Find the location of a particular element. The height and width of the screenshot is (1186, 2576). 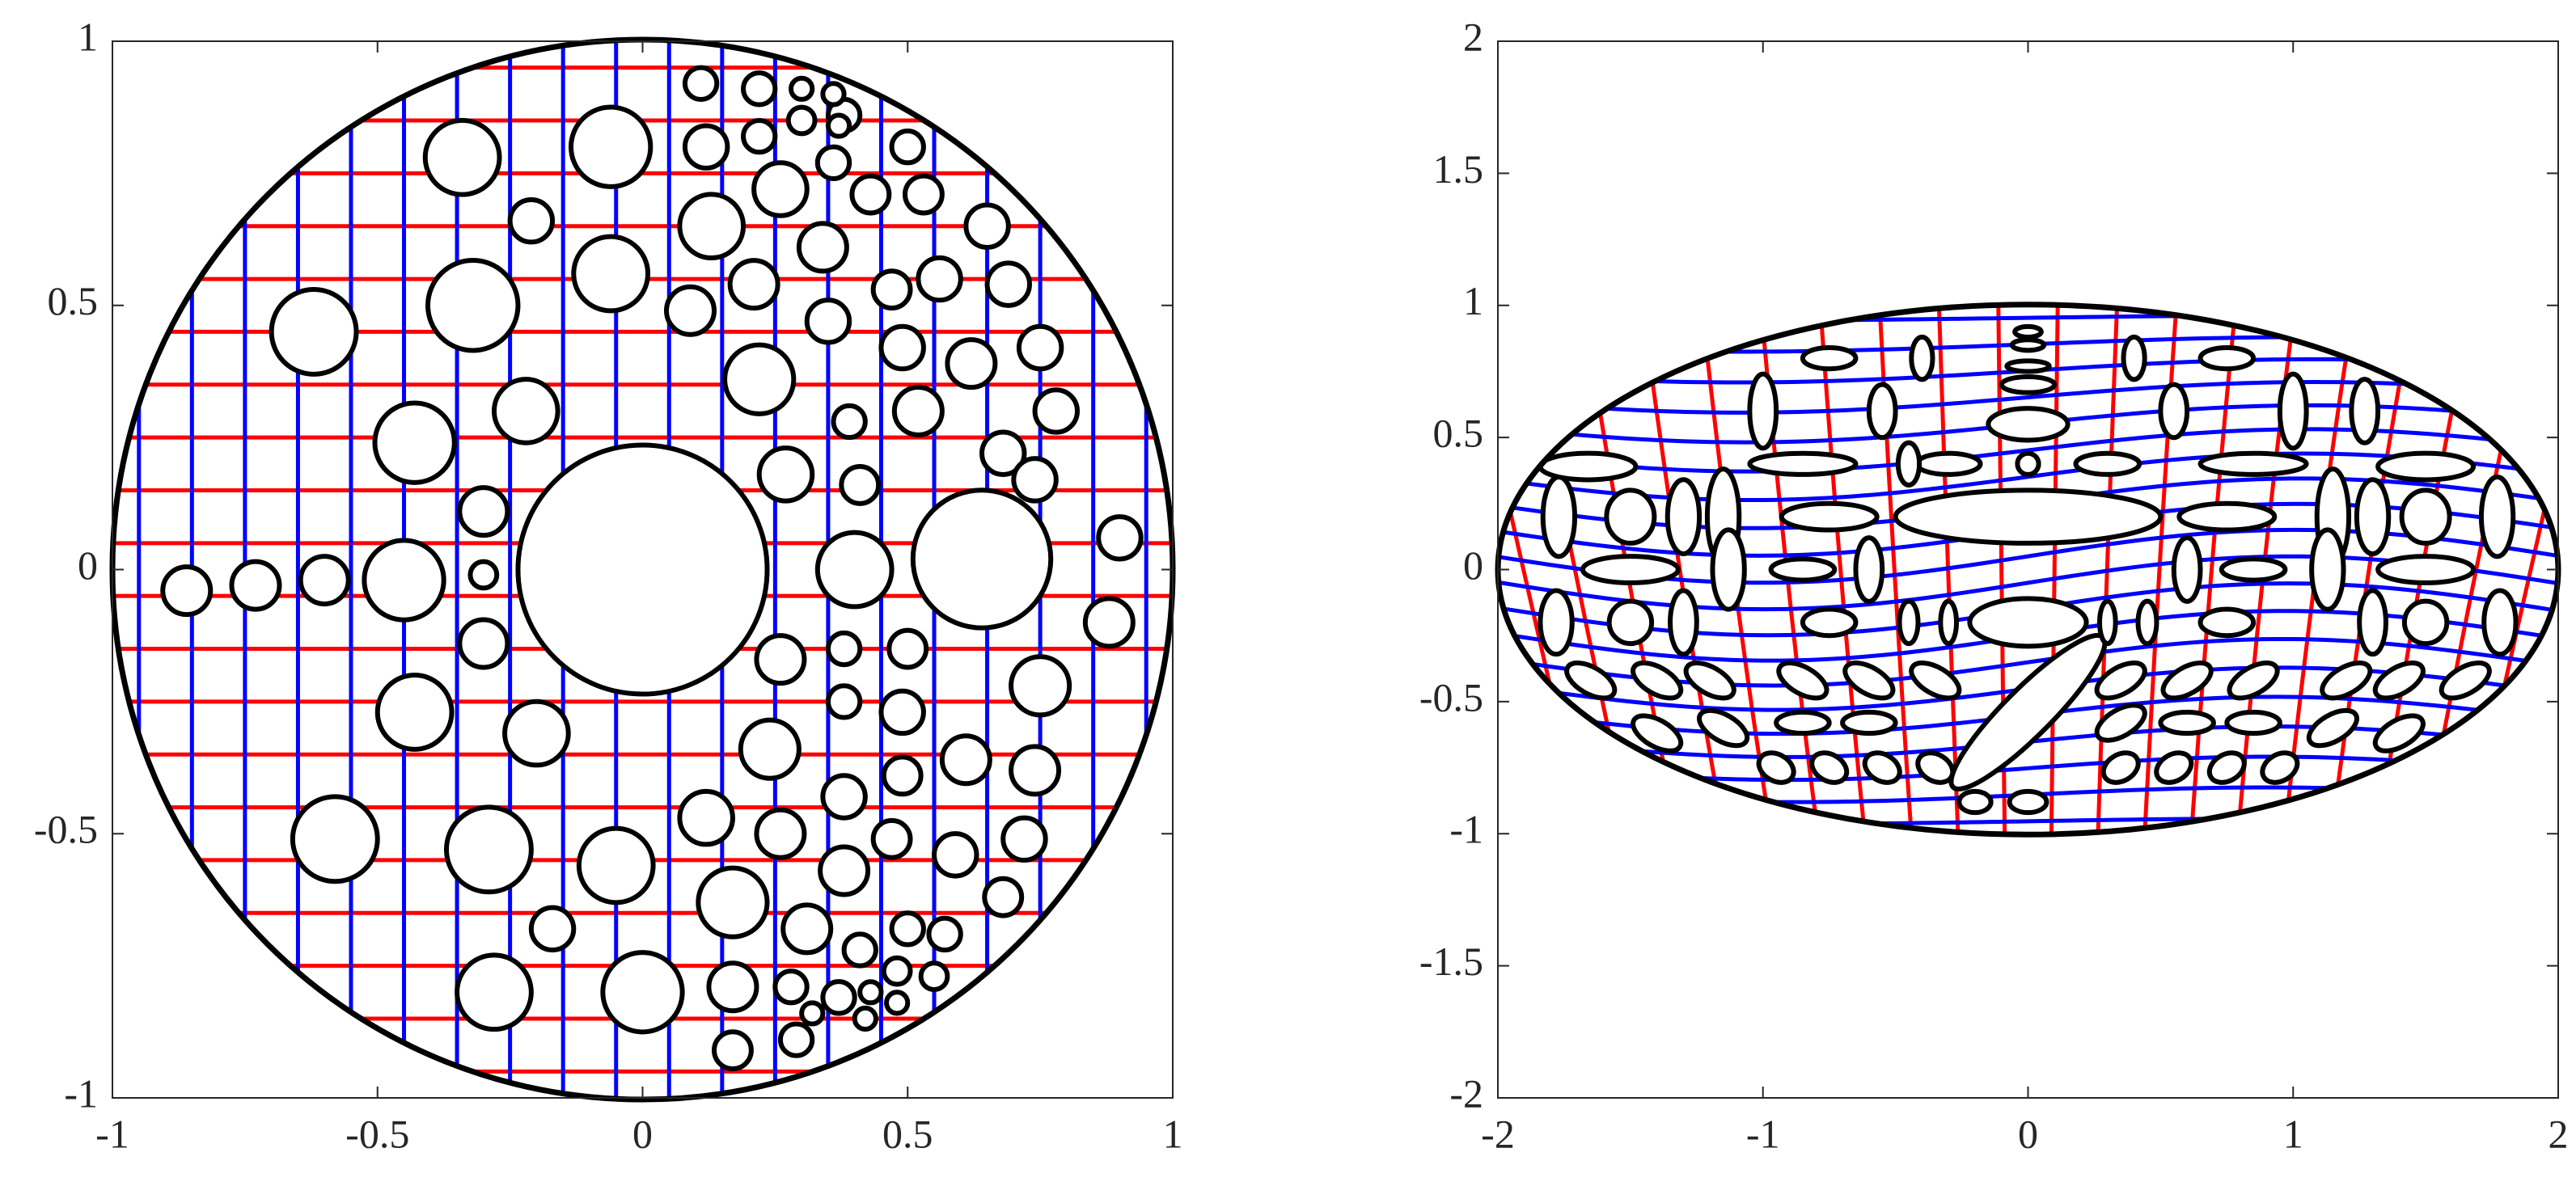

y-tick-label: -1.5 is located at coordinates (1451, 961).